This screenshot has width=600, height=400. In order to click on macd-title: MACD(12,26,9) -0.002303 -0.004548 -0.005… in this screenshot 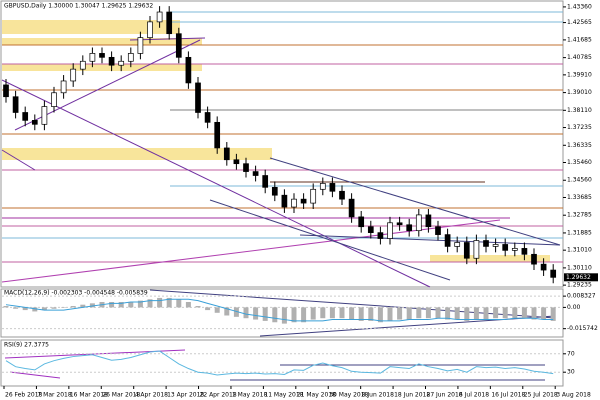, I will do `click(76, 293)`.